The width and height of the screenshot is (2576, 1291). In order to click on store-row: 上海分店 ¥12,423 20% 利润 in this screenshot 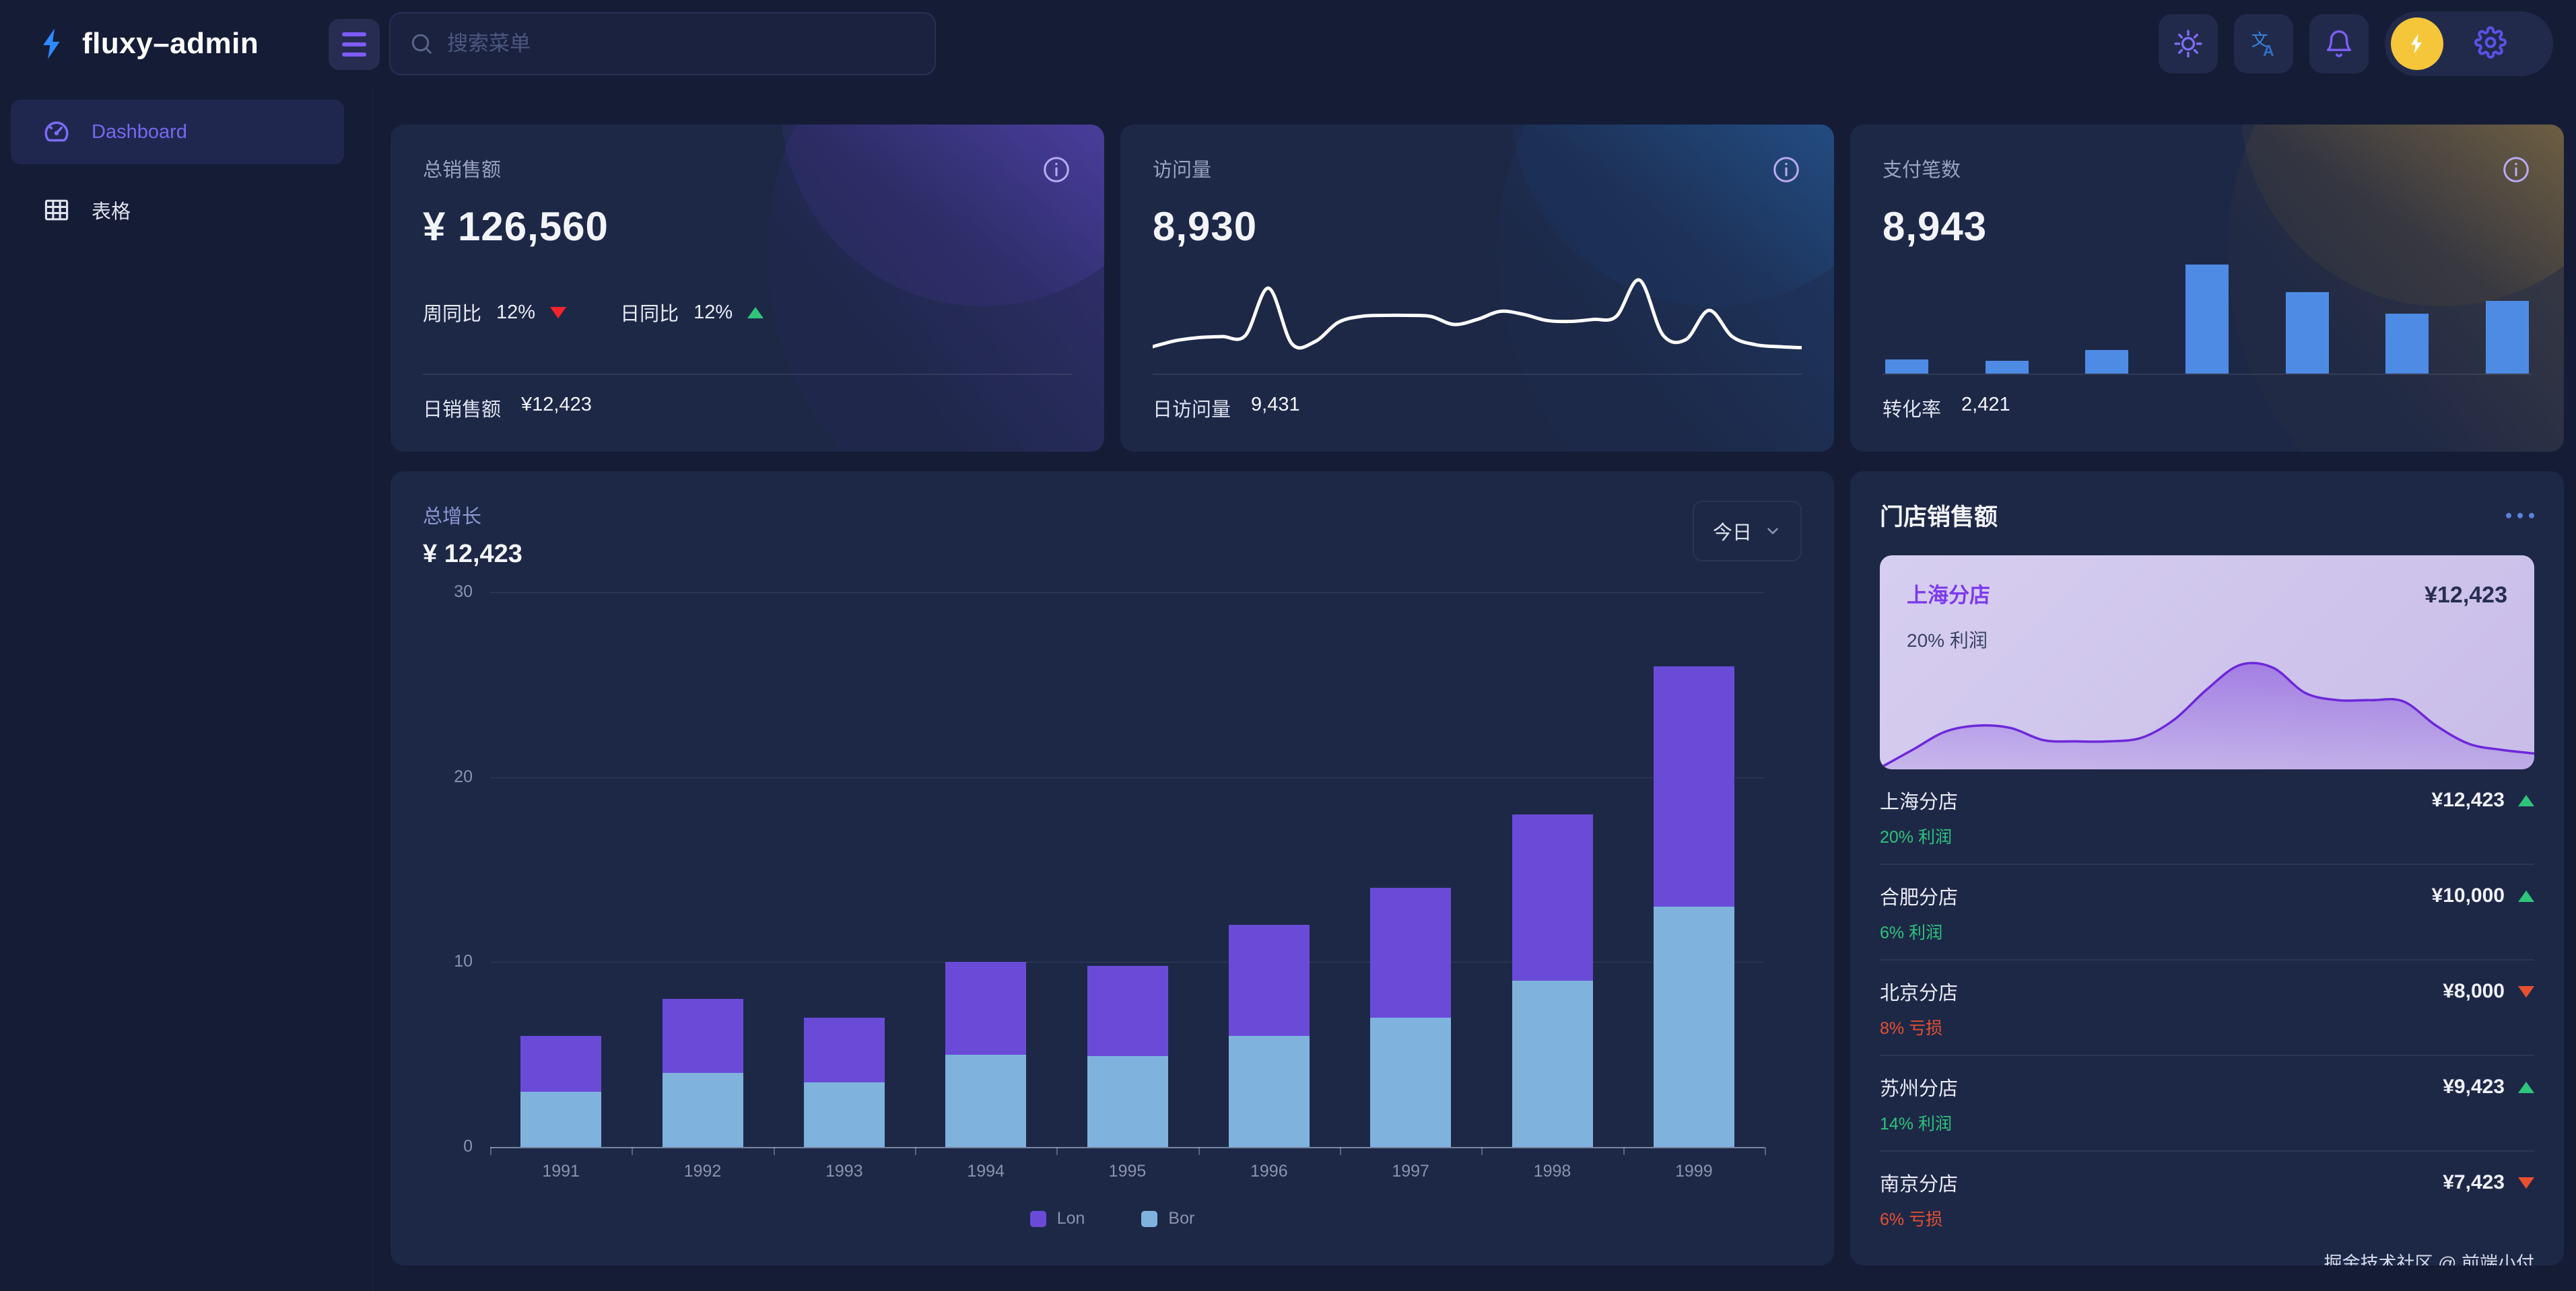, I will do `click(2207, 817)`.